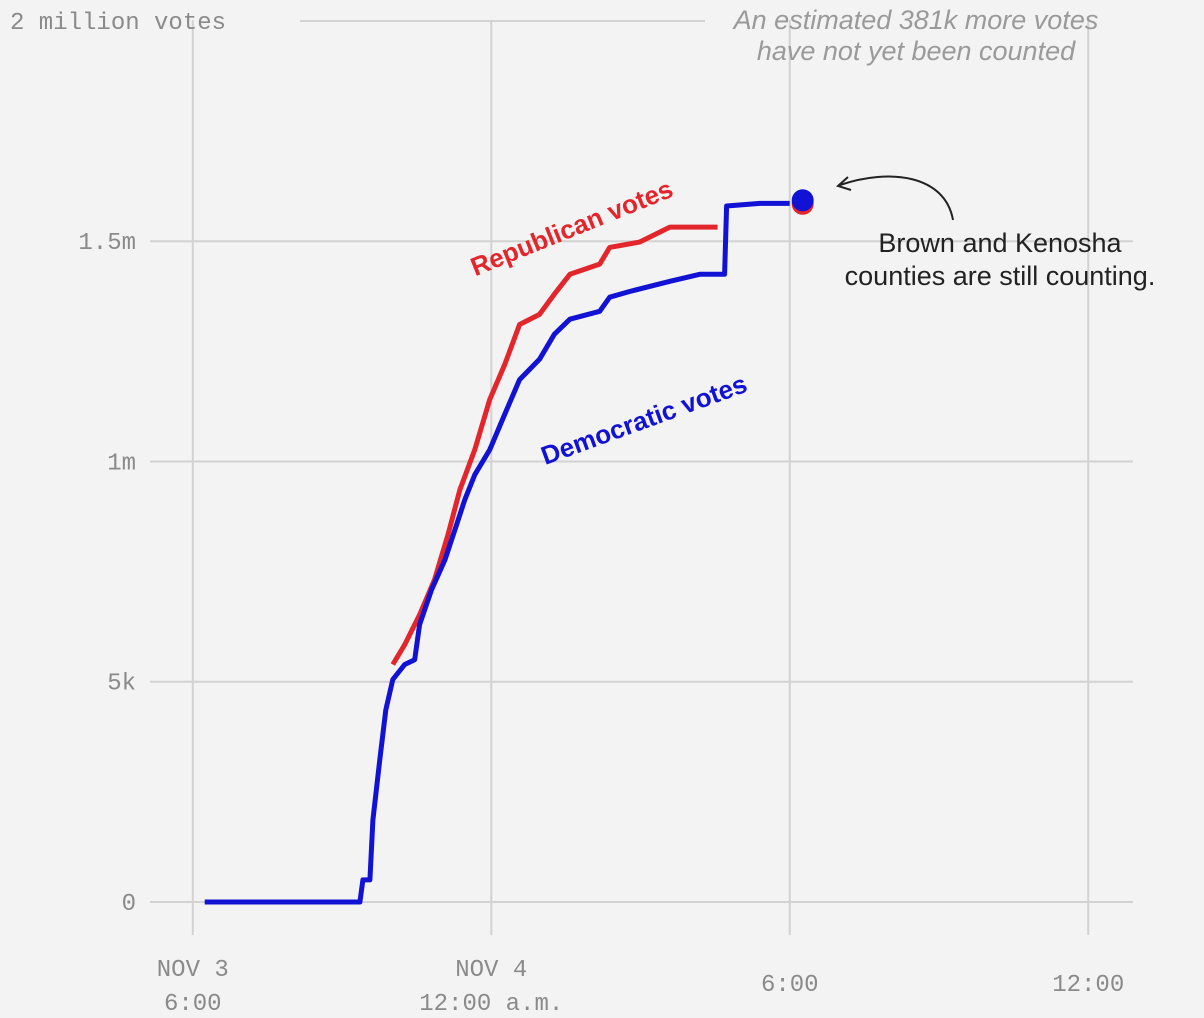  What do you see at coordinates (491, 970) in the screenshot?
I see `x-tick-label-line: NOV 4` at bounding box center [491, 970].